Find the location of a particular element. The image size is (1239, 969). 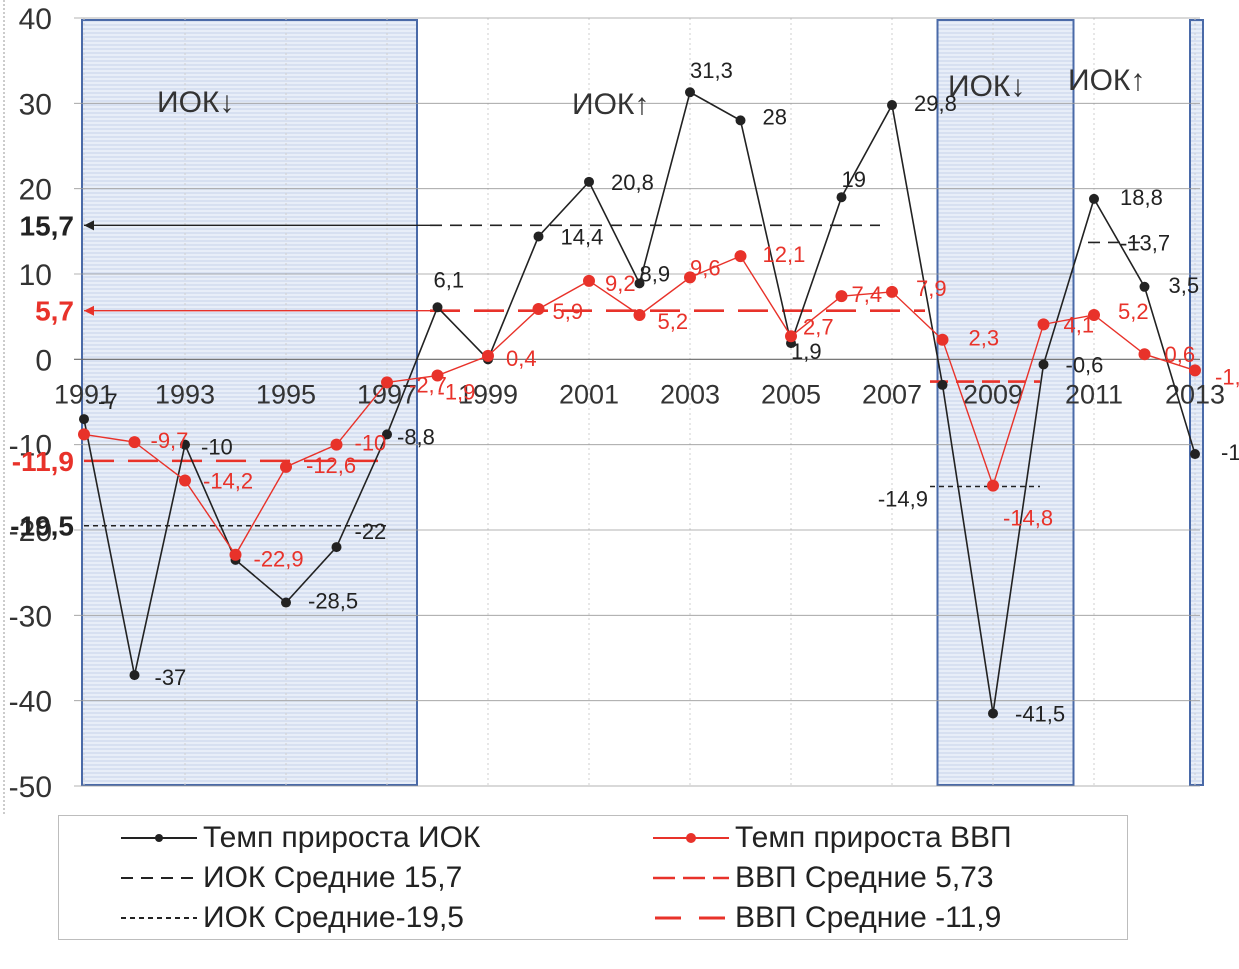

data-label-gdp: 0,6 is located at coordinates (1180, 354).